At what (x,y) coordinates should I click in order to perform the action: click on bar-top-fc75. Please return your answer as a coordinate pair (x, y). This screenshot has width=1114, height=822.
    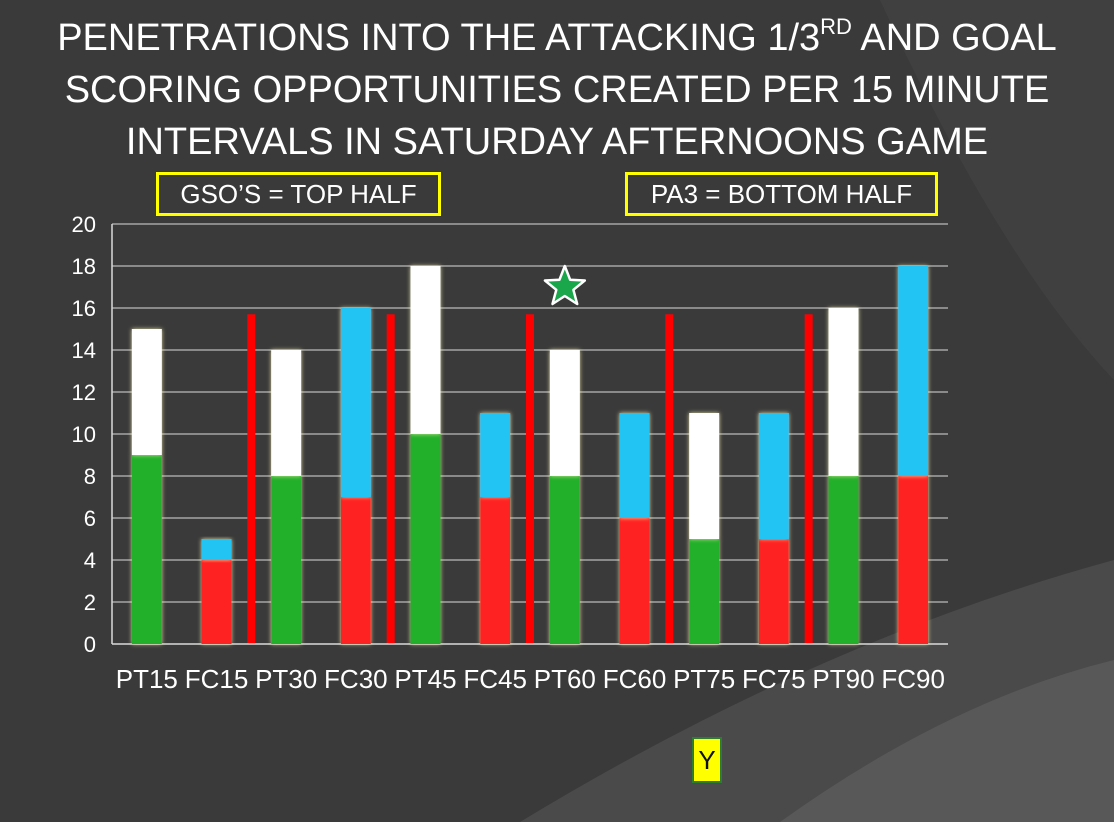
    Looking at the image, I should click on (773, 476).